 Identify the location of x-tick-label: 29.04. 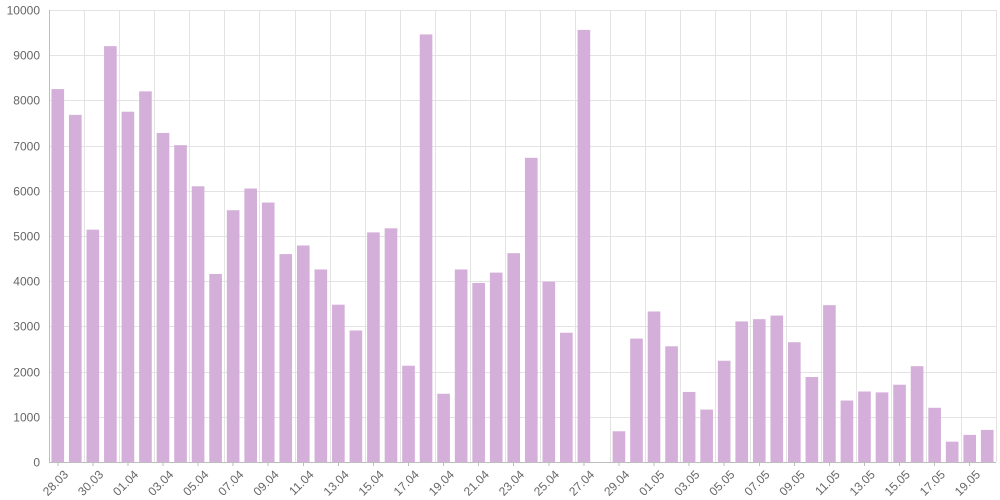
(616, 482).